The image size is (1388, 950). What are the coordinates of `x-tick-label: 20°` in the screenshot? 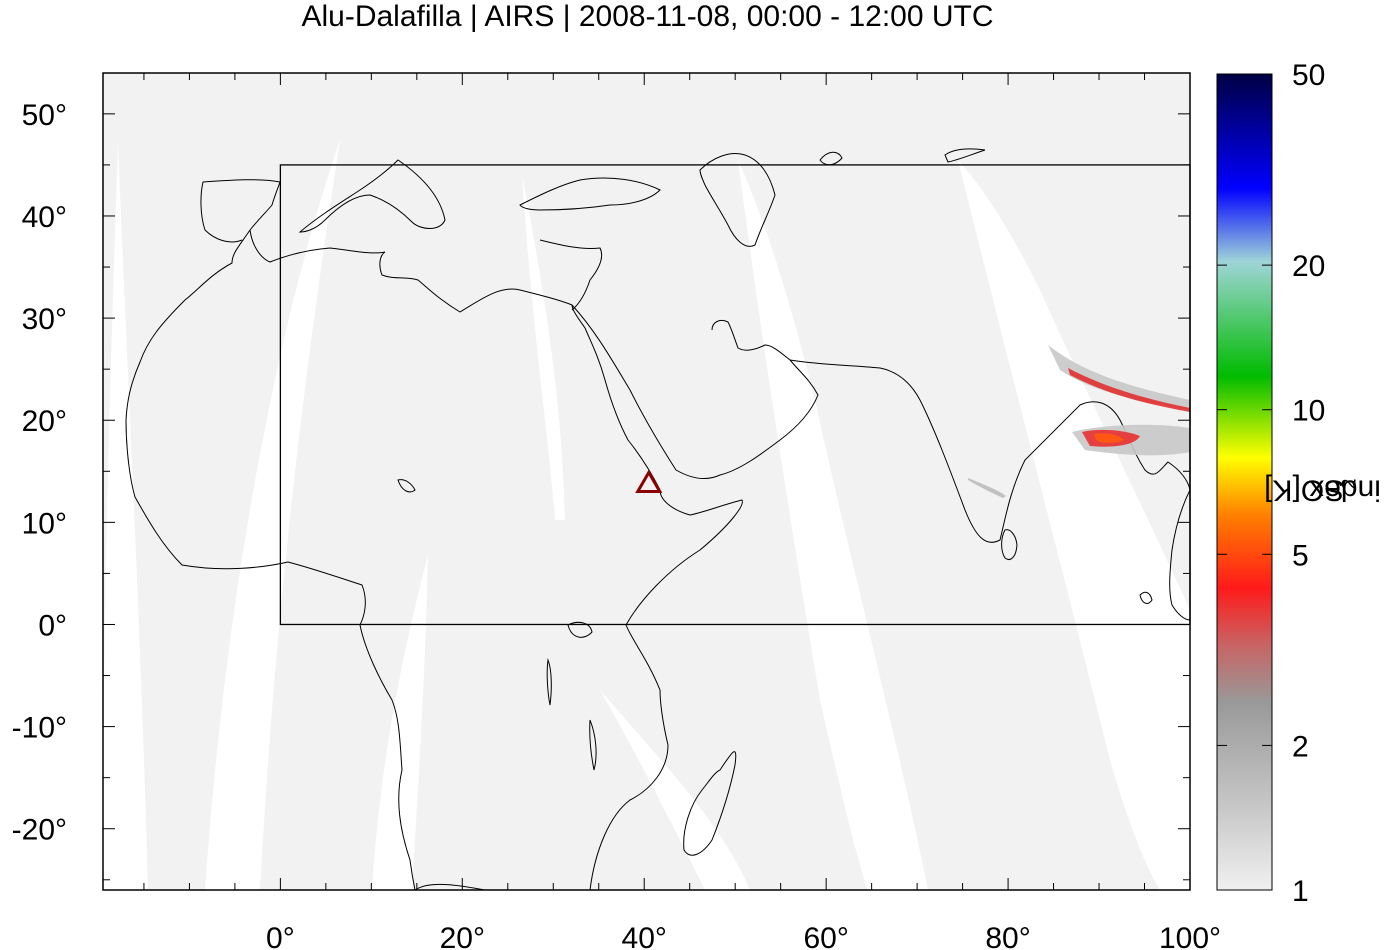 It's located at (462, 936).